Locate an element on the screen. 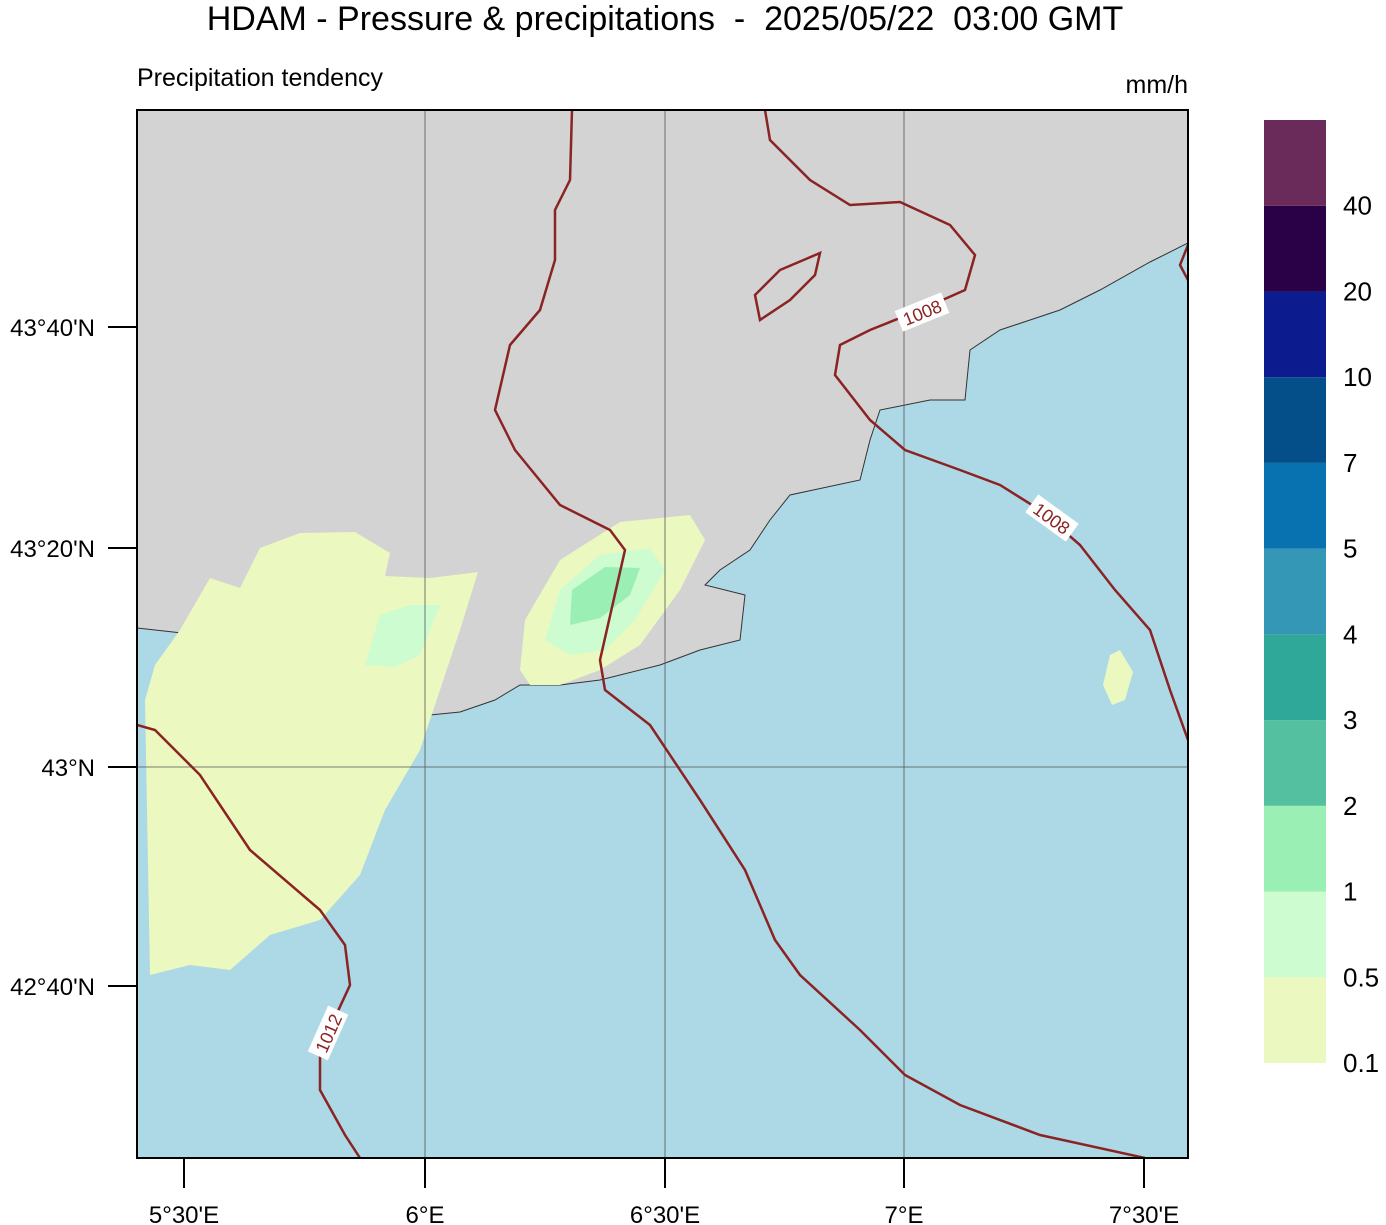 Image resolution: width=1386 pixels, height=1225 pixels. colorbar-label: 0.5 is located at coordinates (1361, 977).